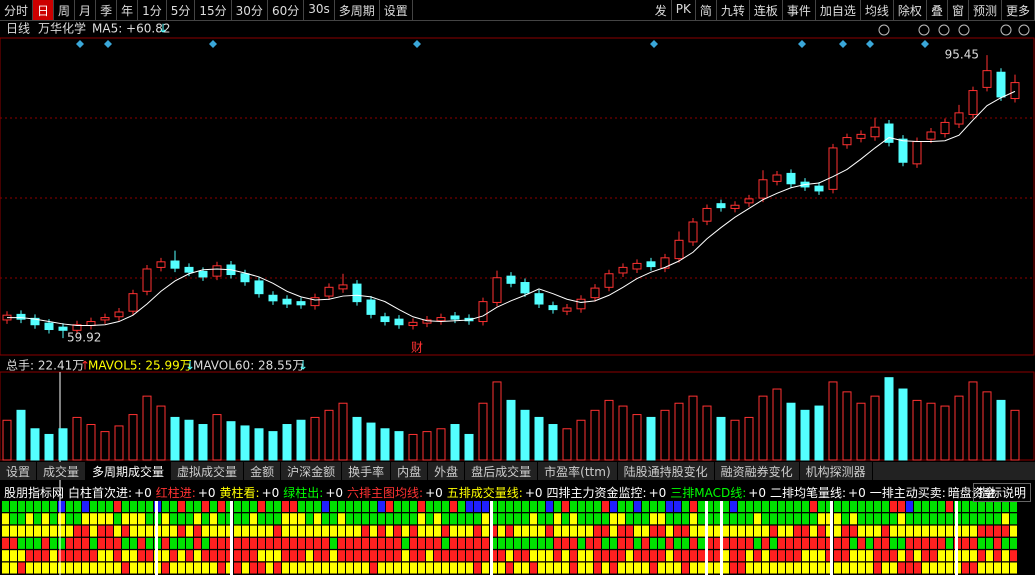  I want to click on toolbar-button: 窗, so click(958, 10).